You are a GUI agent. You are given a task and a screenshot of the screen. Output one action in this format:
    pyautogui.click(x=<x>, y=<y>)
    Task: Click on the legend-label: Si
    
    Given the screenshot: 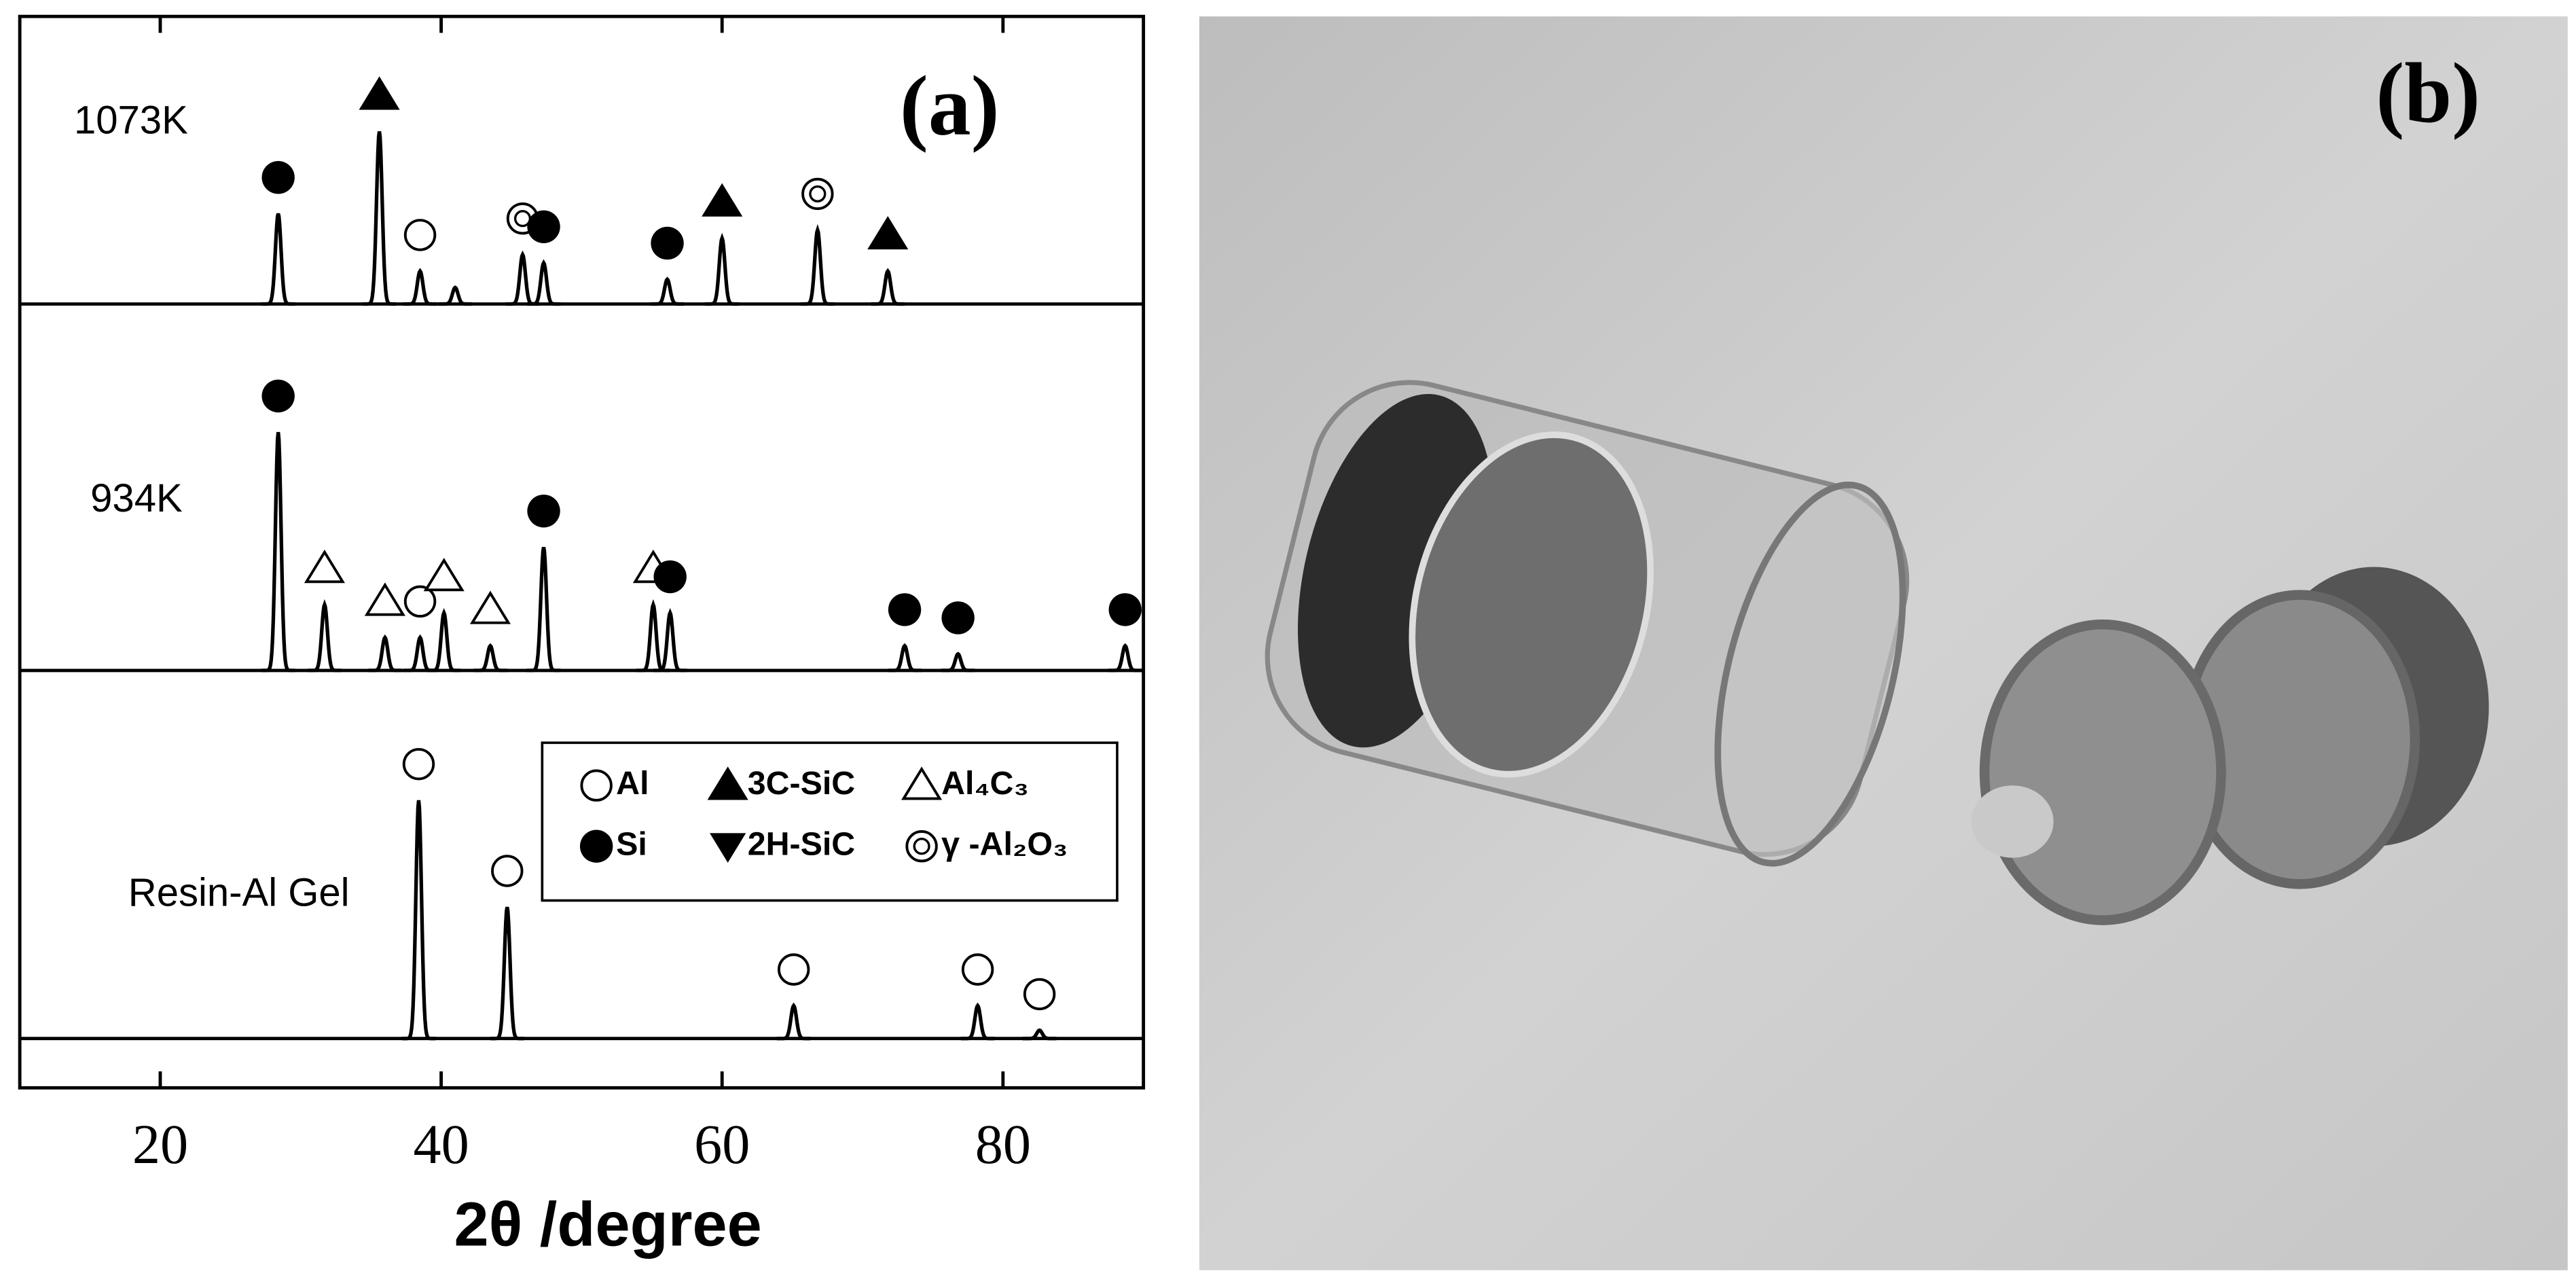 What is the action you would take?
    pyautogui.click(x=631, y=843)
    